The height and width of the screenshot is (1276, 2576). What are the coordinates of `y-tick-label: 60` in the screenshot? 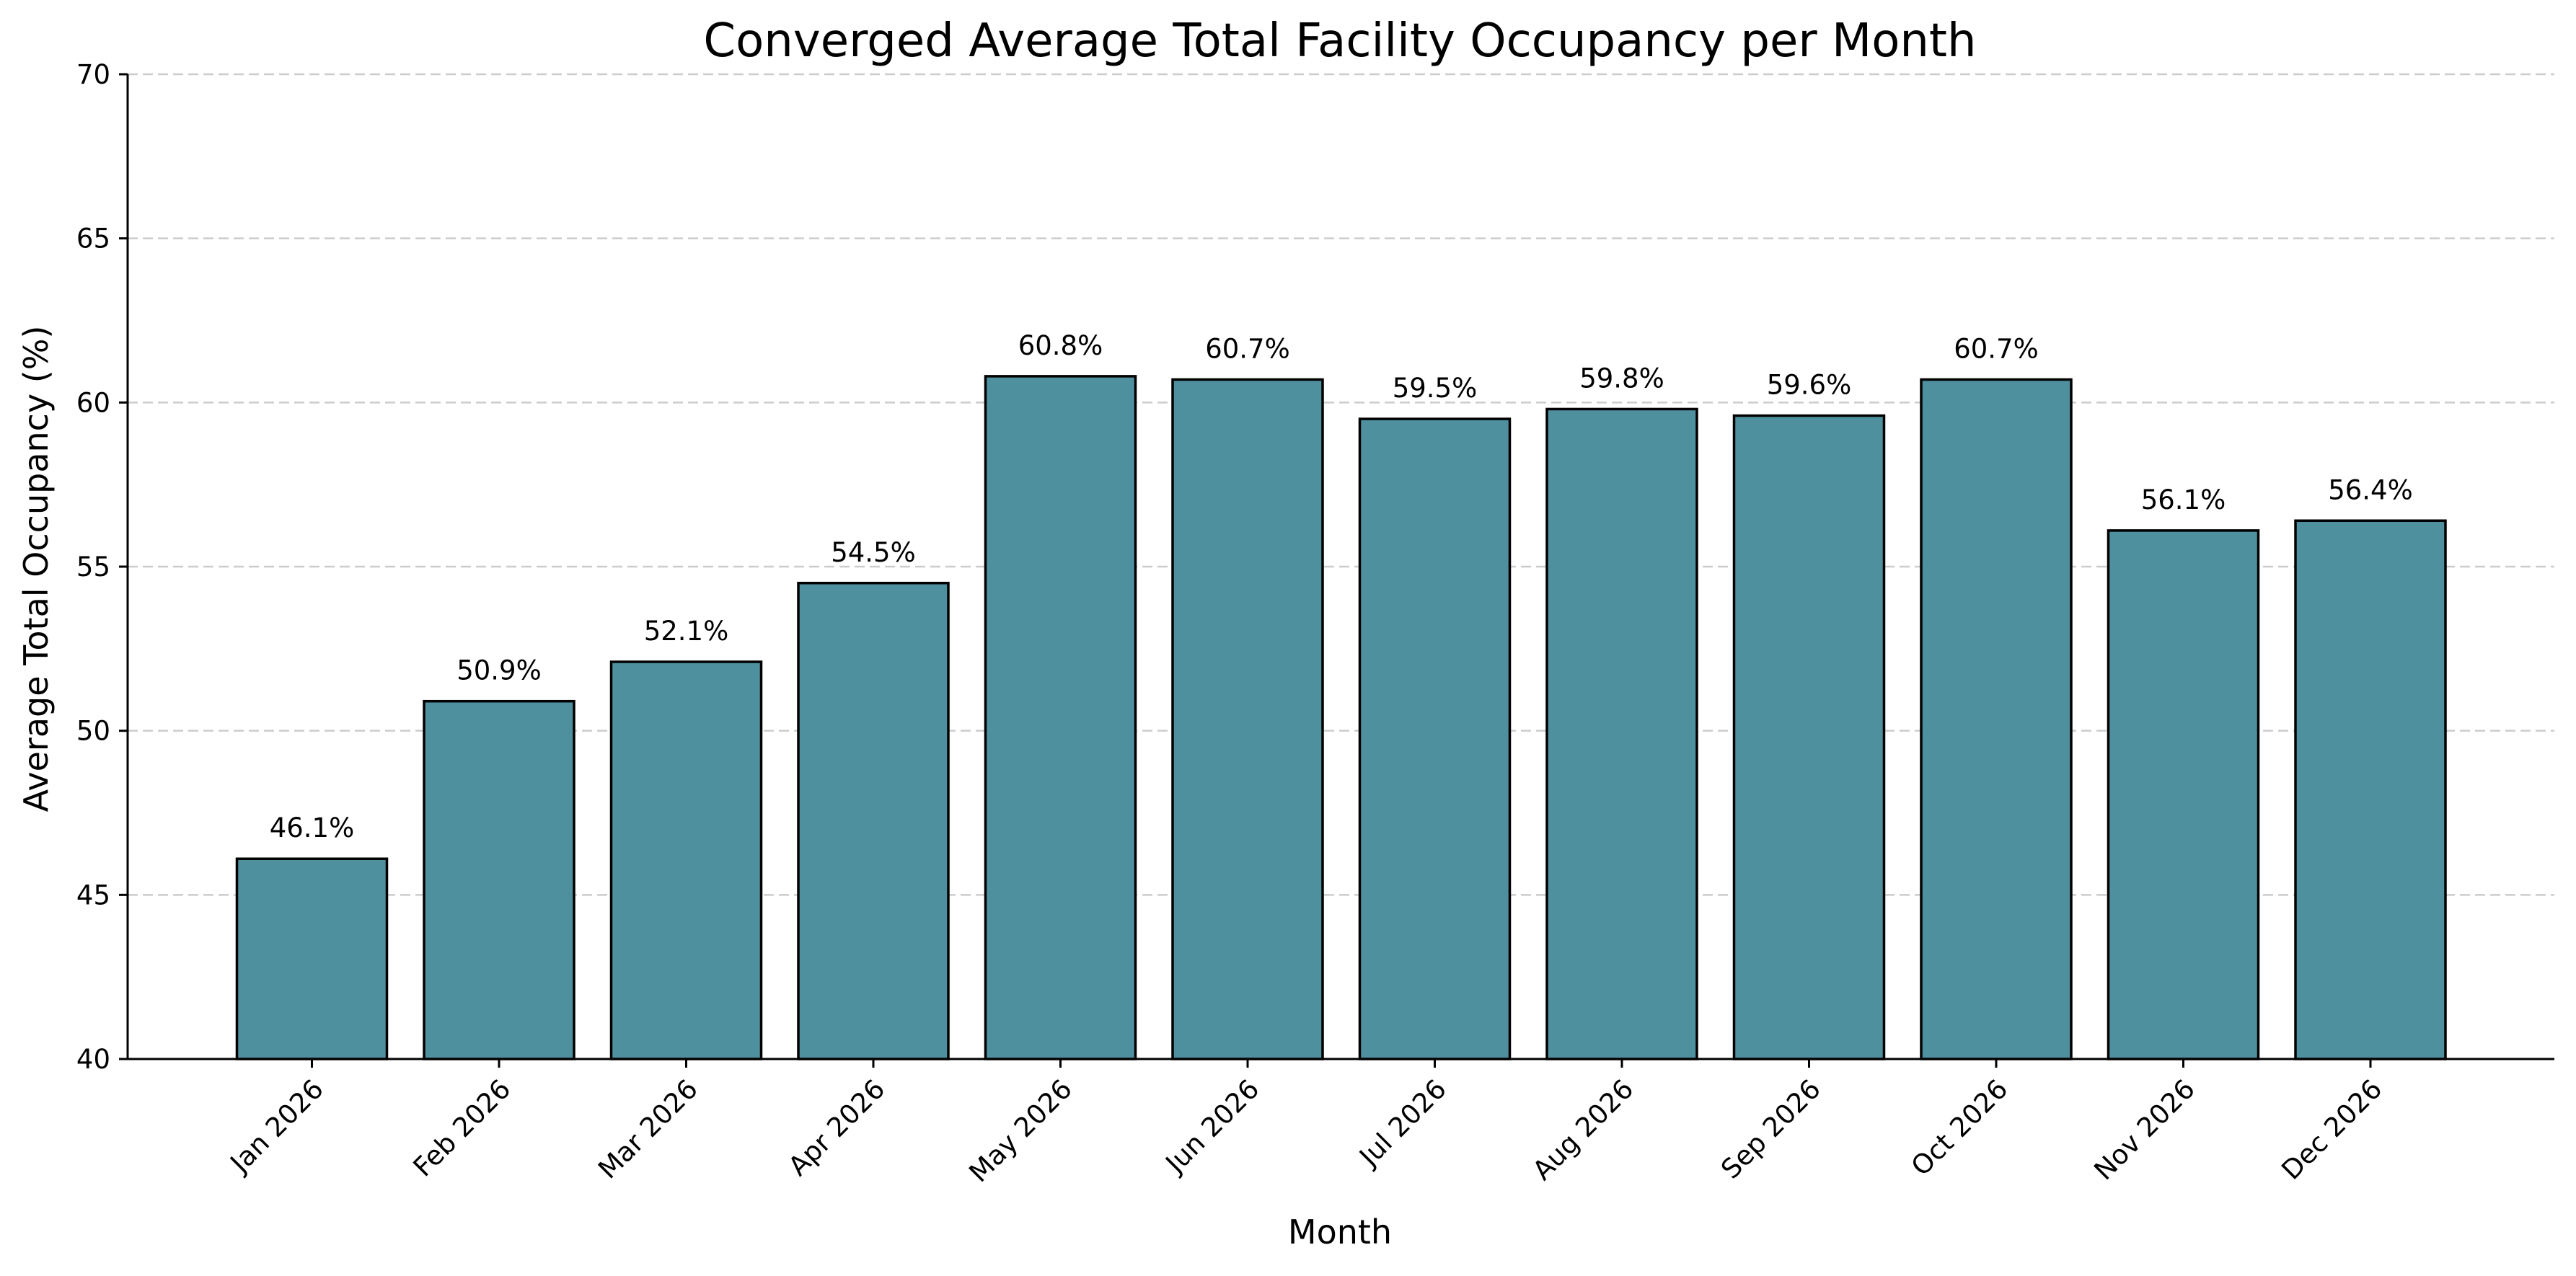 It's located at (93, 402).